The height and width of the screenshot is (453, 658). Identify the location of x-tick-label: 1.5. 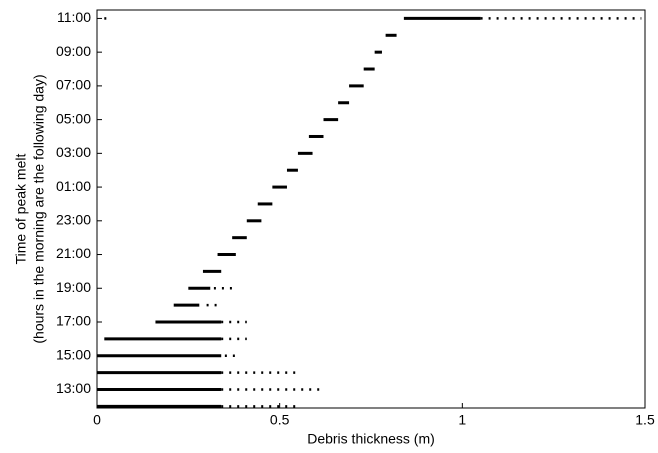
(645, 420).